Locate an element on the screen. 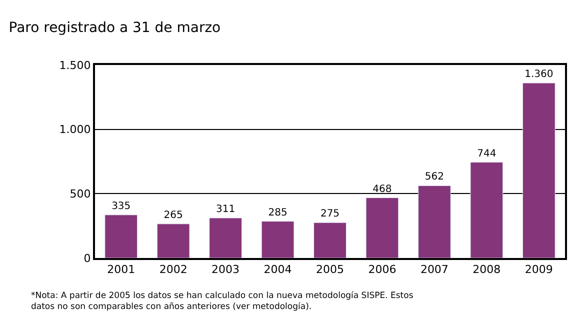 The height and width of the screenshot is (318, 585). data-label: 335 is located at coordinates (121, 206).